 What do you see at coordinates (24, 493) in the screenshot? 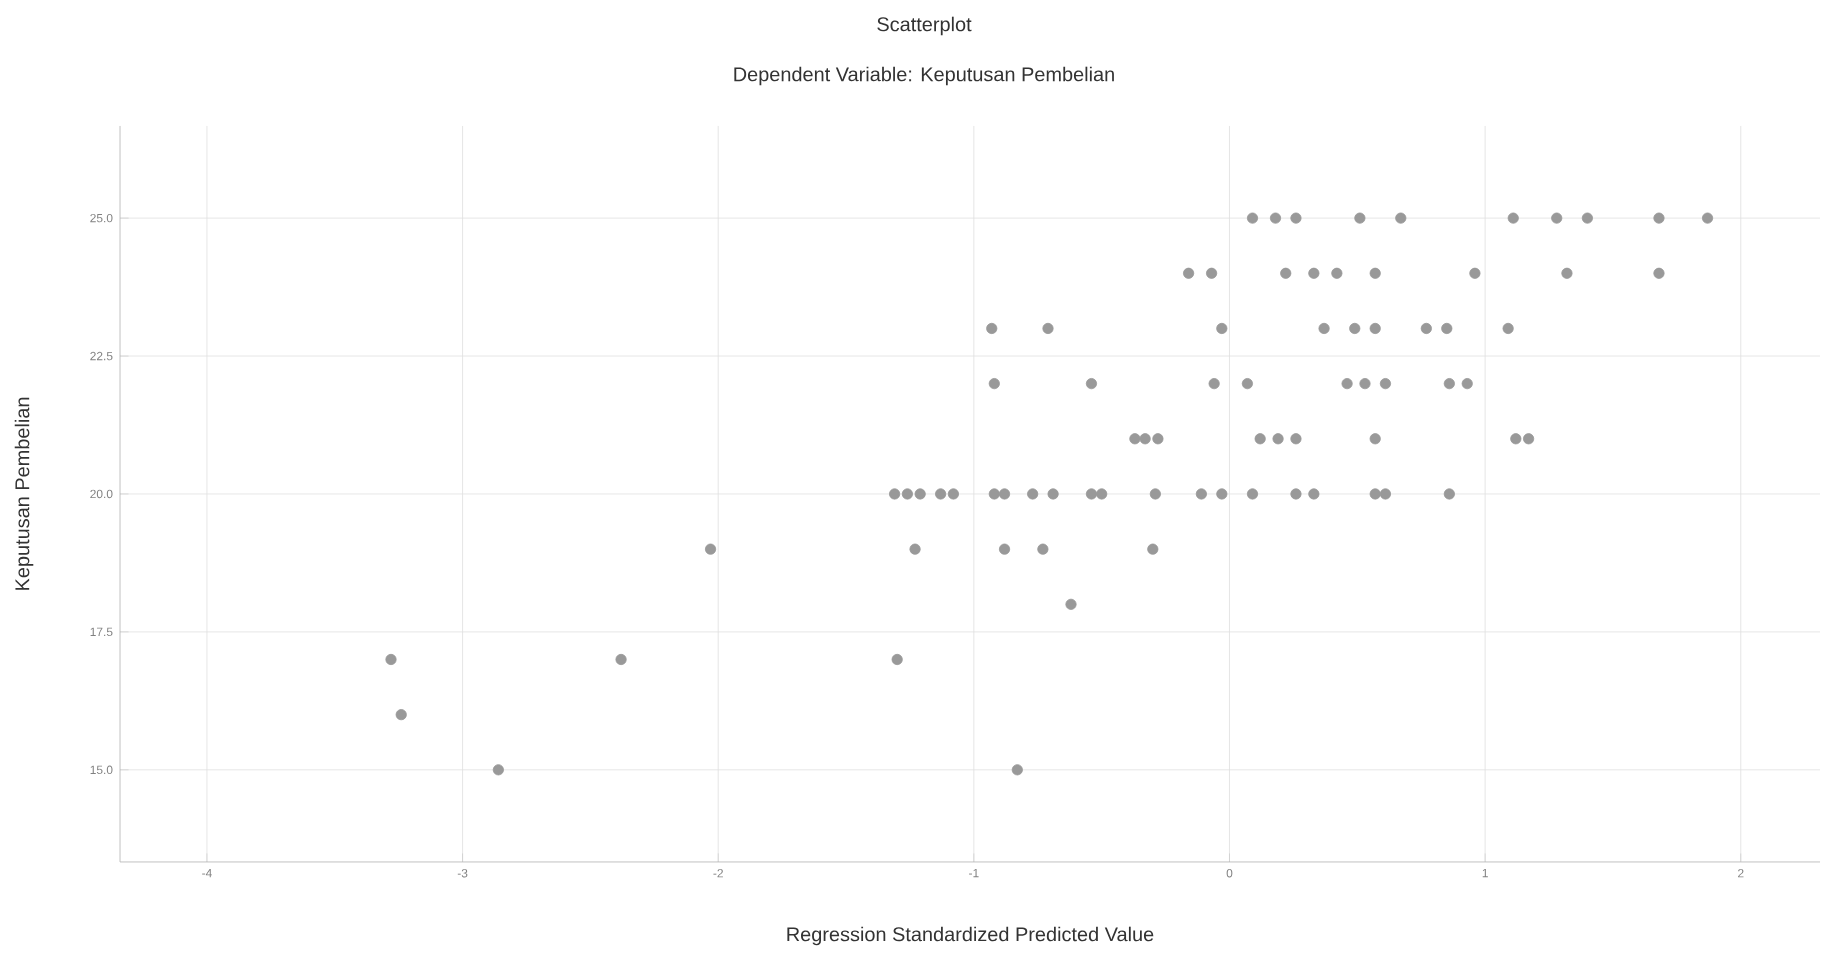
I see `y-axis-title: Keputusan Pembelian` at bounding box center [24, 493].